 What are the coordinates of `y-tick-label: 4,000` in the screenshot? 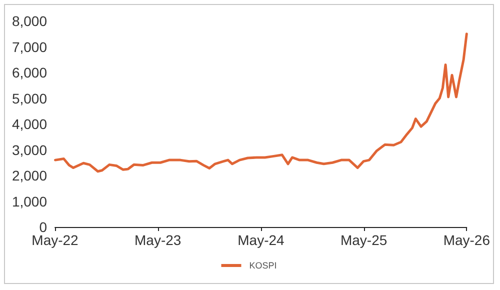 It's located at (30, 124).